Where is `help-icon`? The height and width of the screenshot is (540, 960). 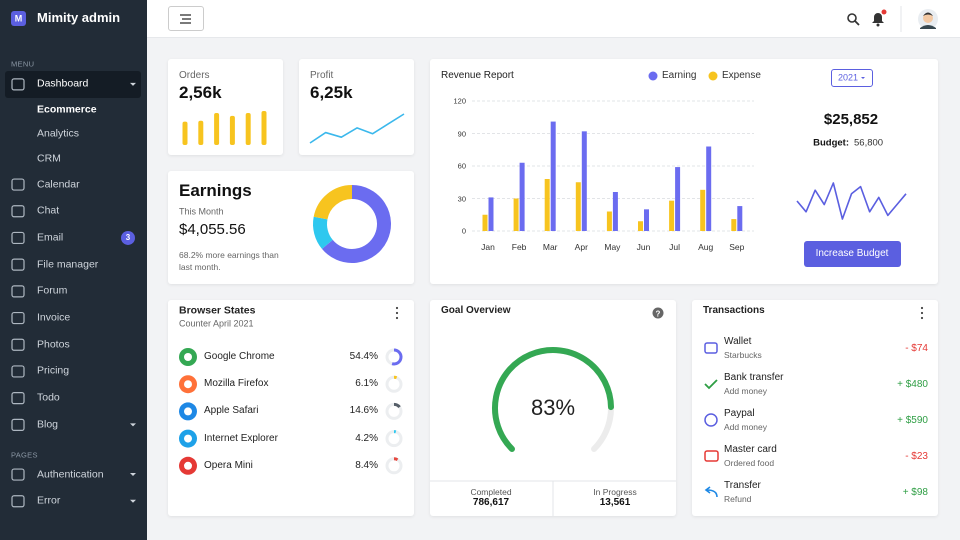
help-icon is located at coordinates (658, 313).